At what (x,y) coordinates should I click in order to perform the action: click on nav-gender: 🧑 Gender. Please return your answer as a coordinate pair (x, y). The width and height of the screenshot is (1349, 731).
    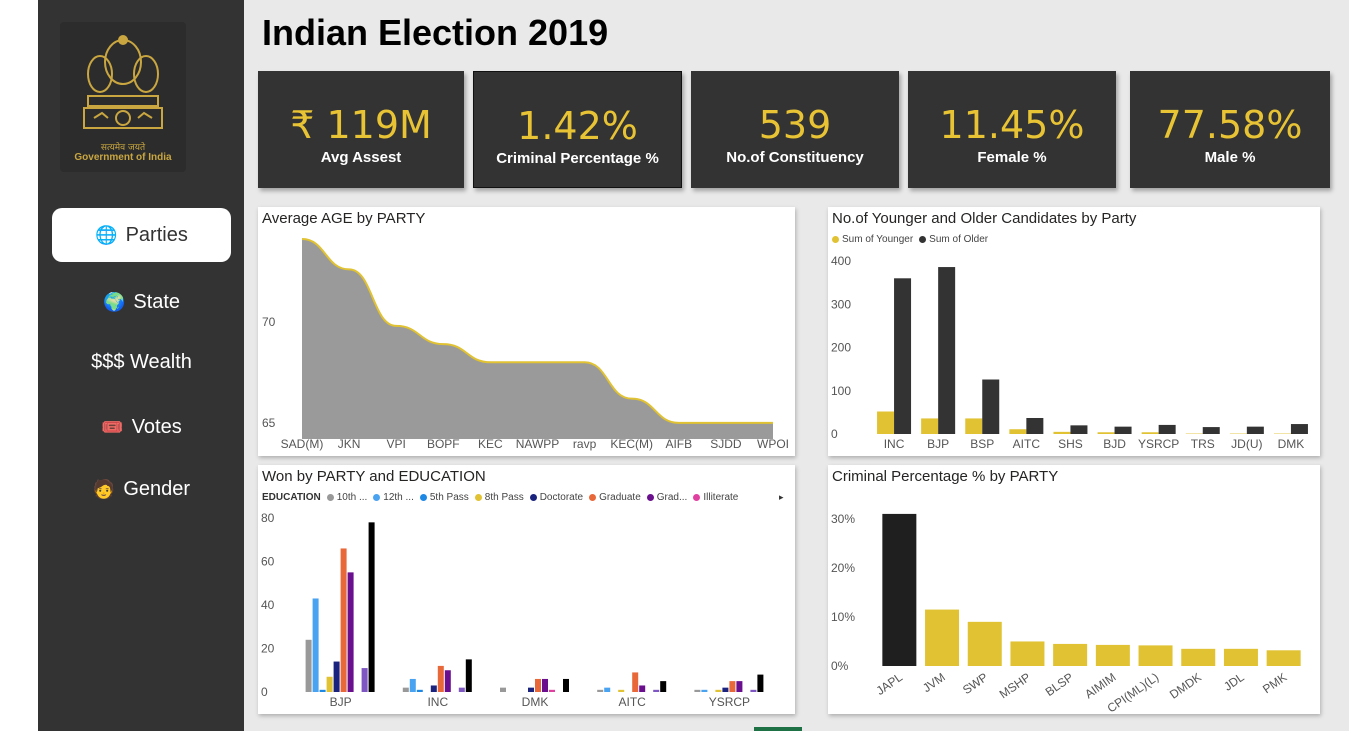
    Looking at the image, I should click on (141, 489).